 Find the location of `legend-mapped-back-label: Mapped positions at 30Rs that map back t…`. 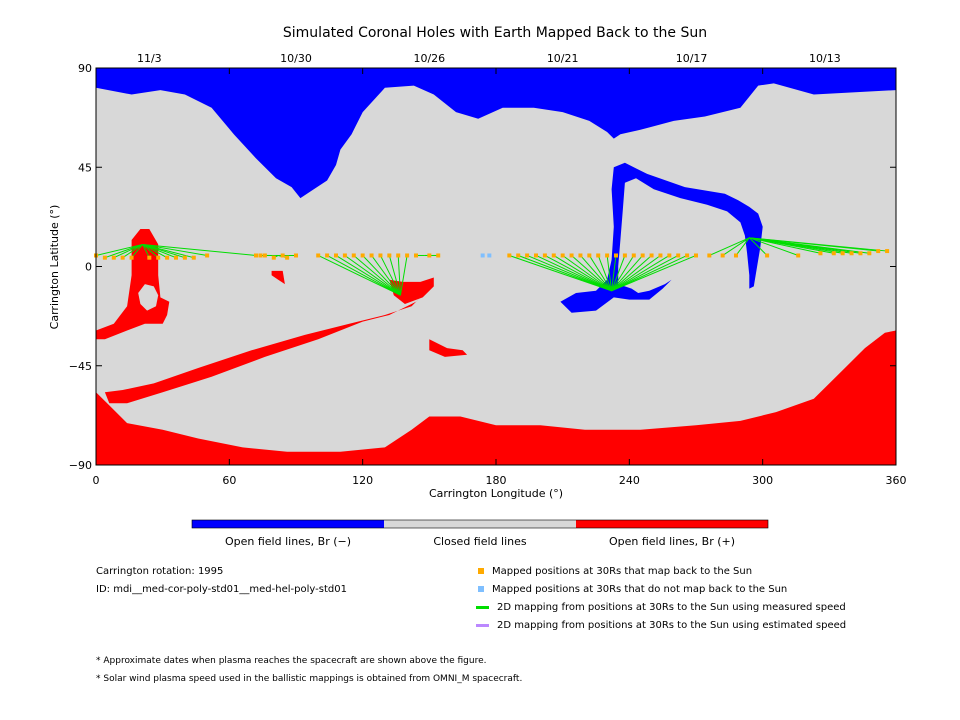

legend-mapped-back-label: Mapped positions at 30Rs that map back t… is located at coordinates (622, 571).